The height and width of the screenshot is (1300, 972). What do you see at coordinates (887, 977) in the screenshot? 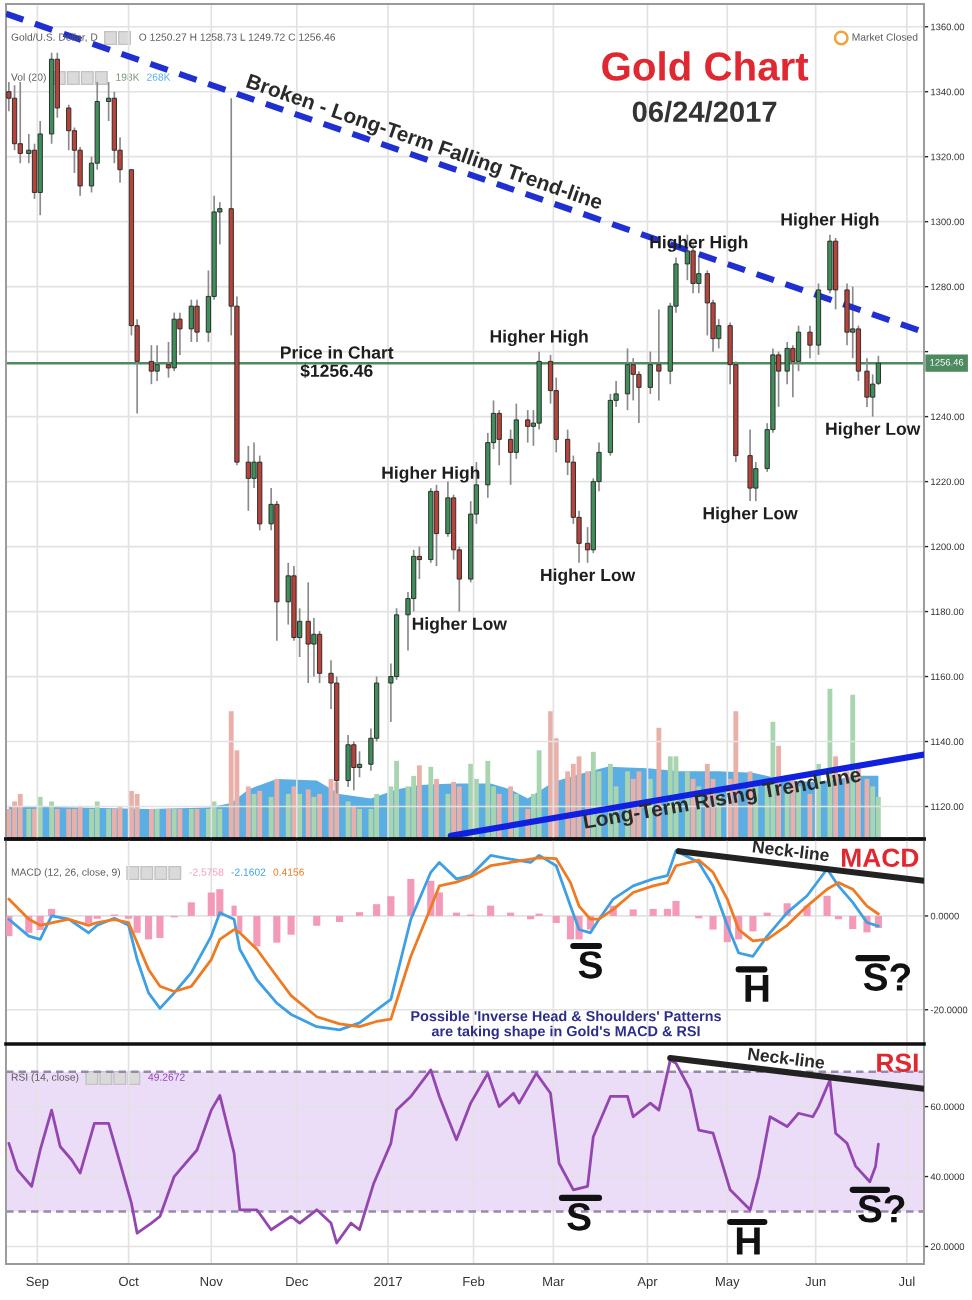
I see `annotation: S?` at bounding box center [887, 977].